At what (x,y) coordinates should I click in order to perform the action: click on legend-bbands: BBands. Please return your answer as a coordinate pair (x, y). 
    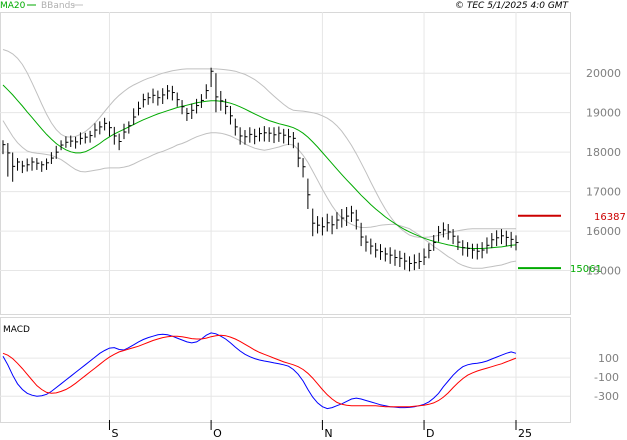
    Looking at the image, I should click on (58, 6).